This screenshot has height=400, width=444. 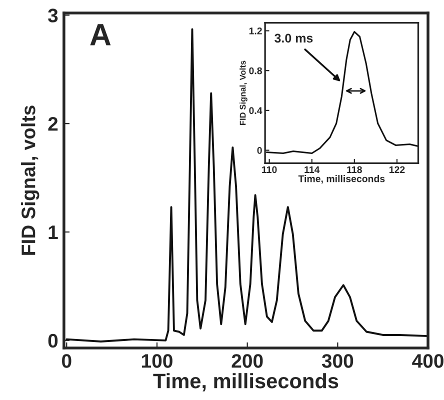 I want to click on annotation: A, so click(x=100, y=35).